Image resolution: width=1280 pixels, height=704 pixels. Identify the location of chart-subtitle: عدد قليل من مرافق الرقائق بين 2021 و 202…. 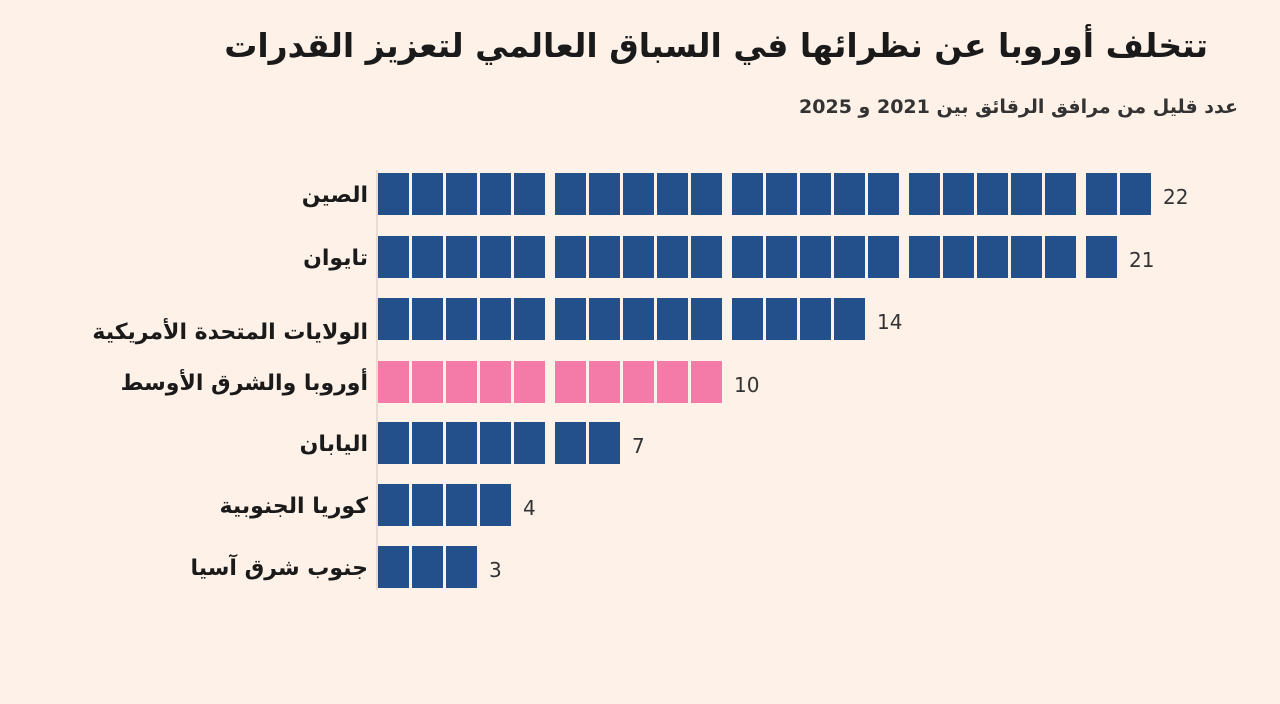
(1018, 107).